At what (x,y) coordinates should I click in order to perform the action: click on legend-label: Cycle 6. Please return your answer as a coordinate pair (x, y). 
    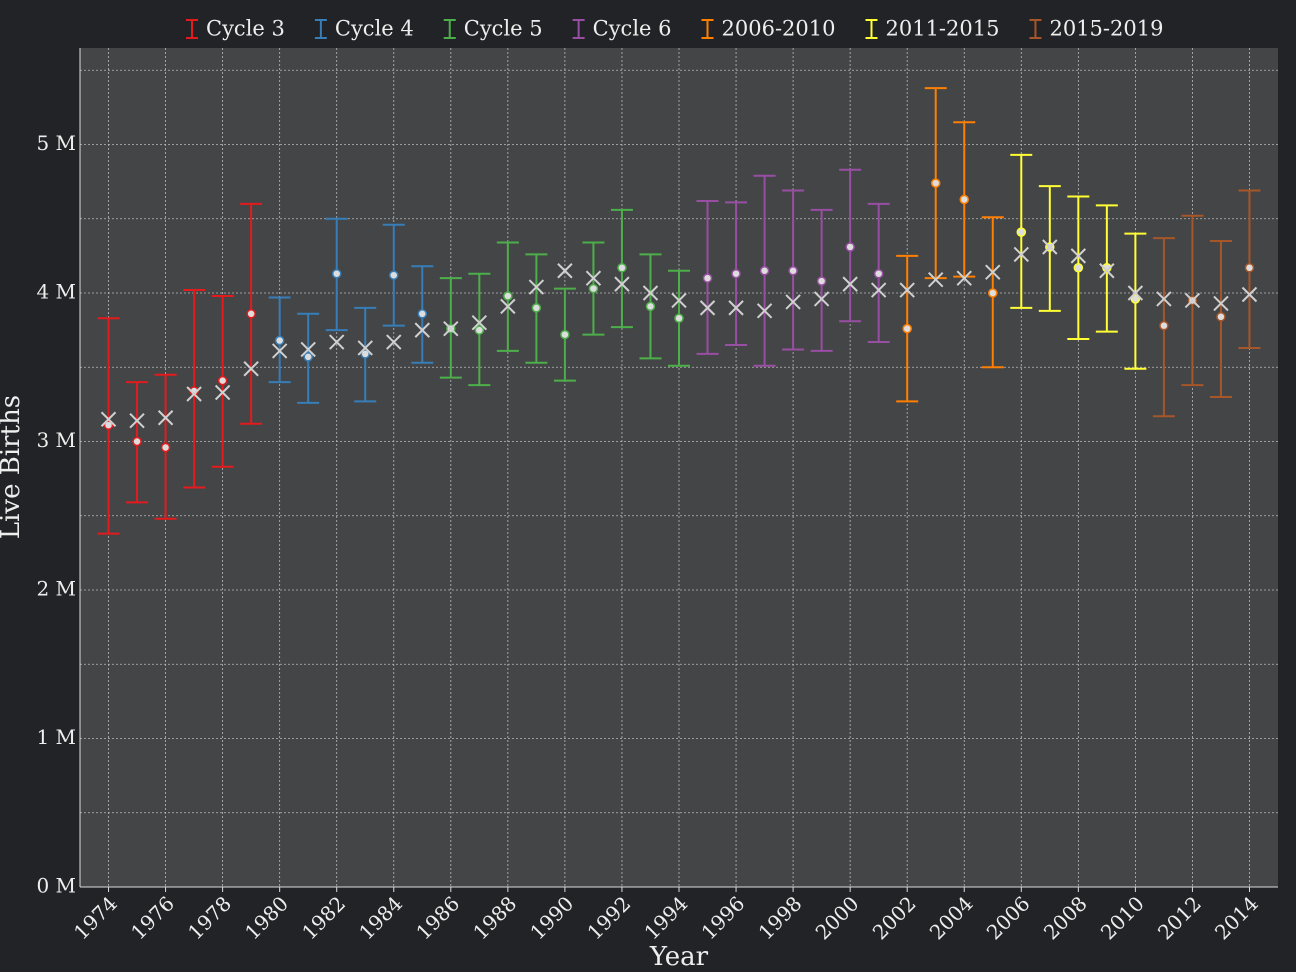
    Looking at the image, I should click on (632, 29).